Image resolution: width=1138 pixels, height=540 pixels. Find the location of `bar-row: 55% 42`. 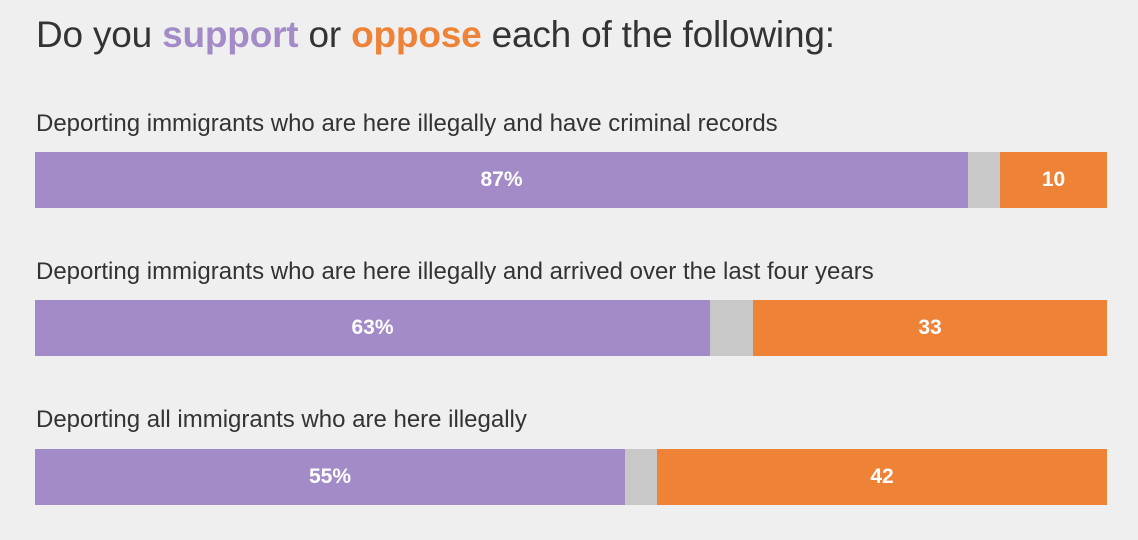

bar-row: 55% 42 is located at coordinates (571, 477).